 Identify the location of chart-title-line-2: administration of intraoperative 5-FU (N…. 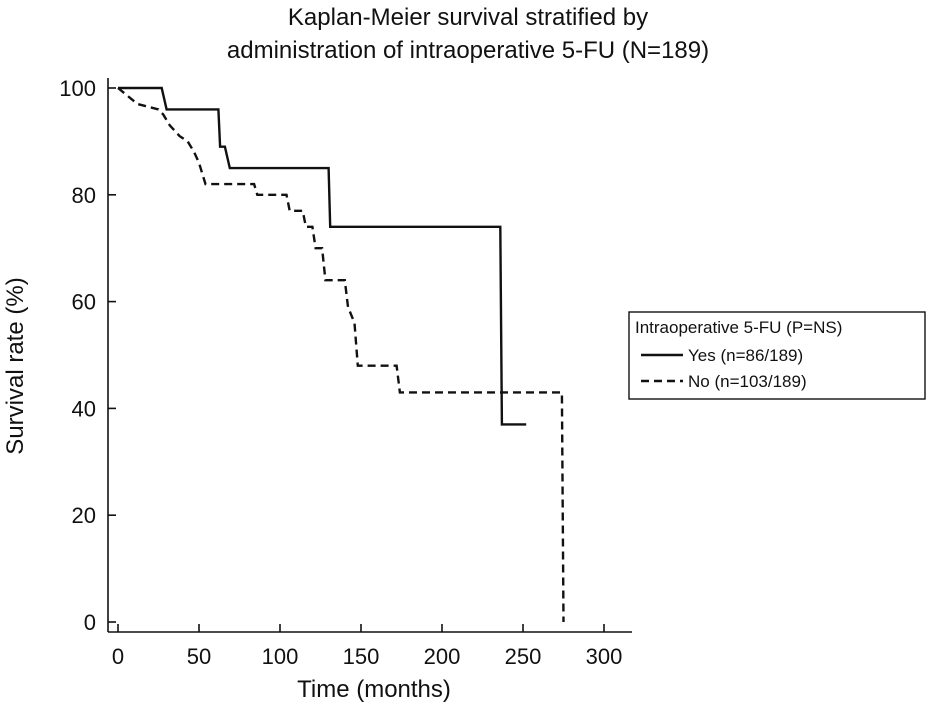
(468, 50).